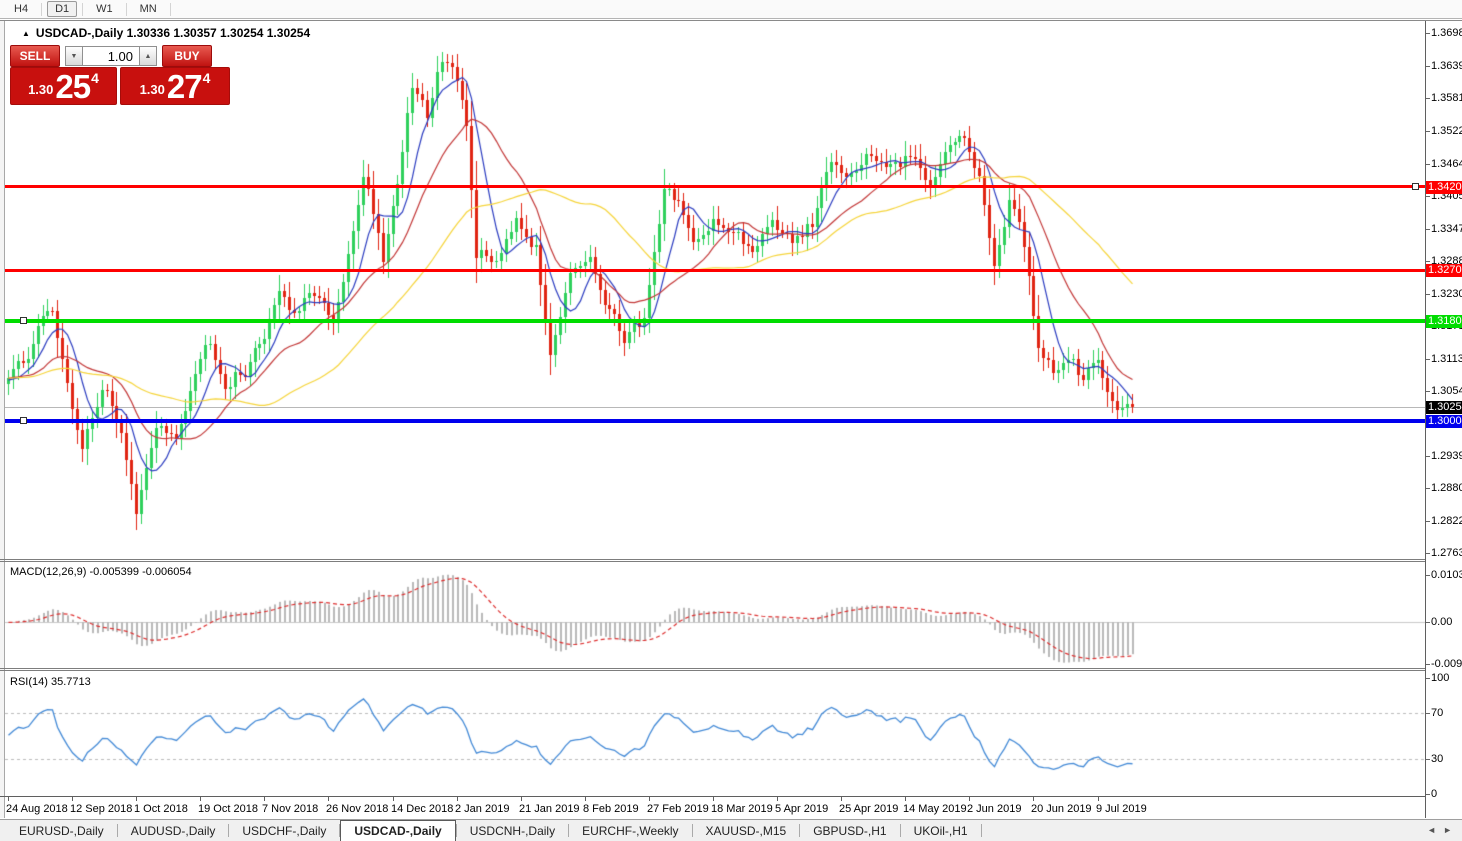 The height and width of the screenshot is (841, 1462). I want to click on hline-1.34206, so click(715, 186).